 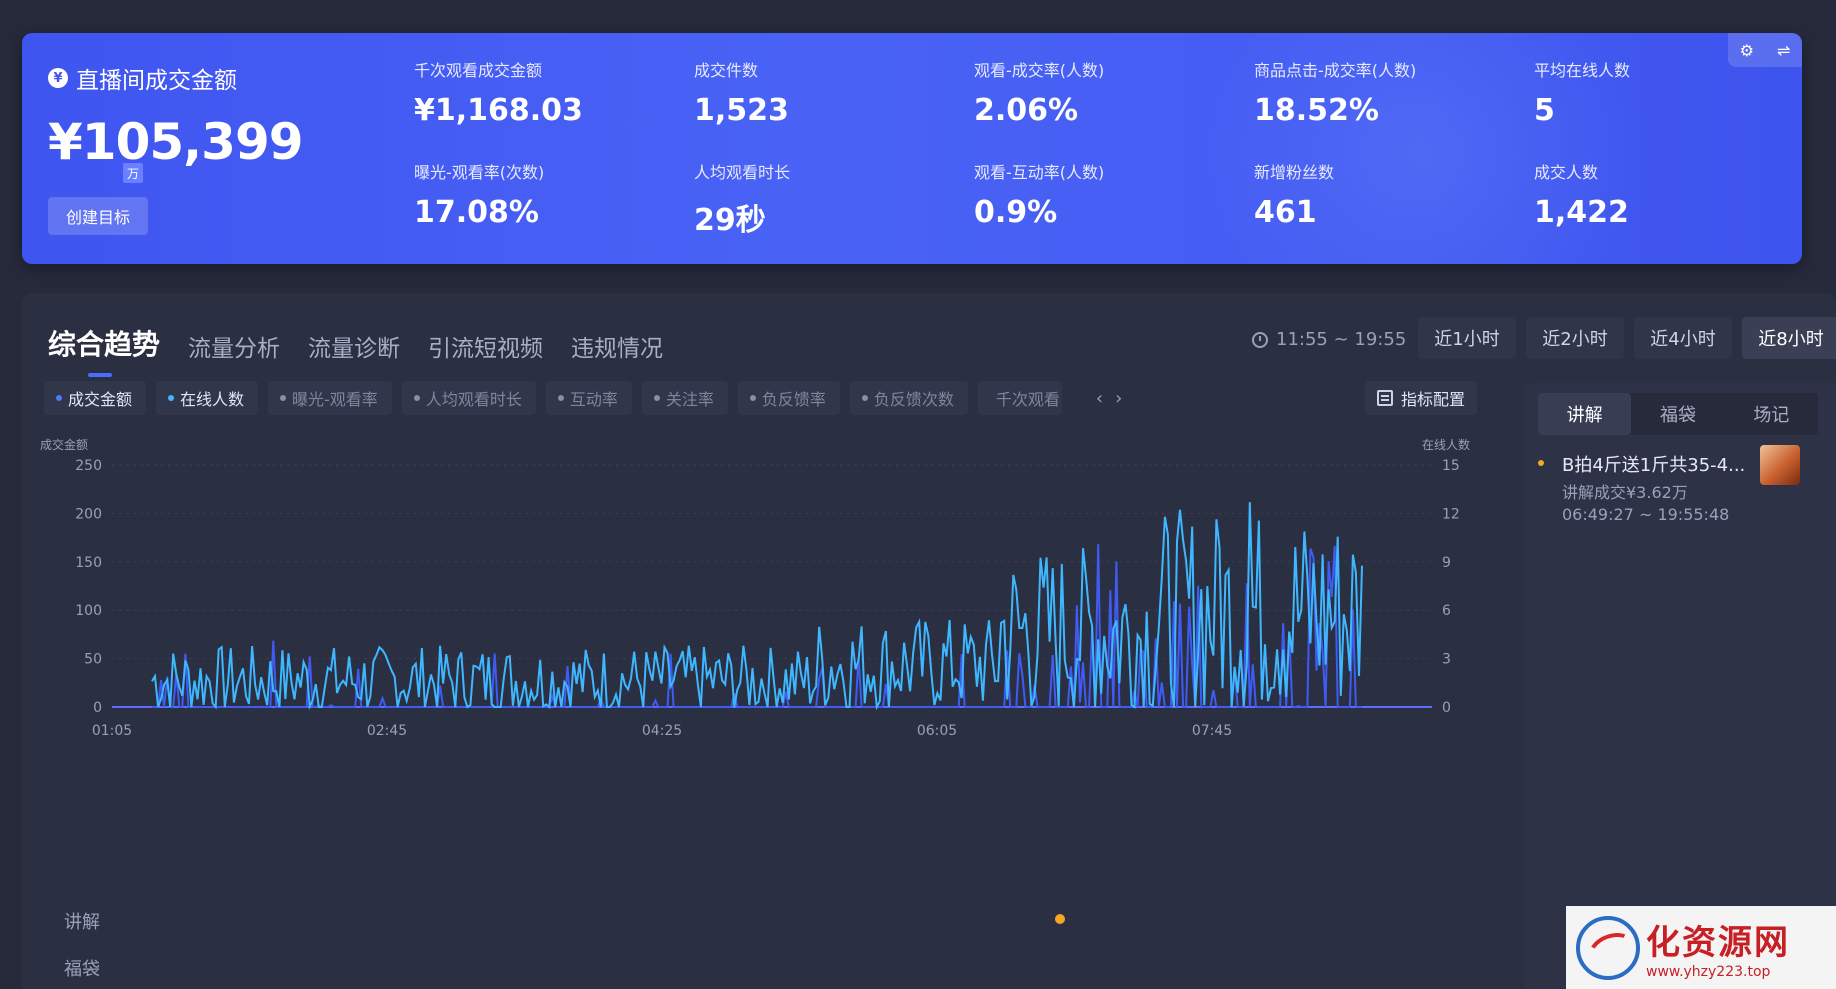 I want to click on watermark: 化资源网 www.yhzy223.top, so click(x=1701, y=947).